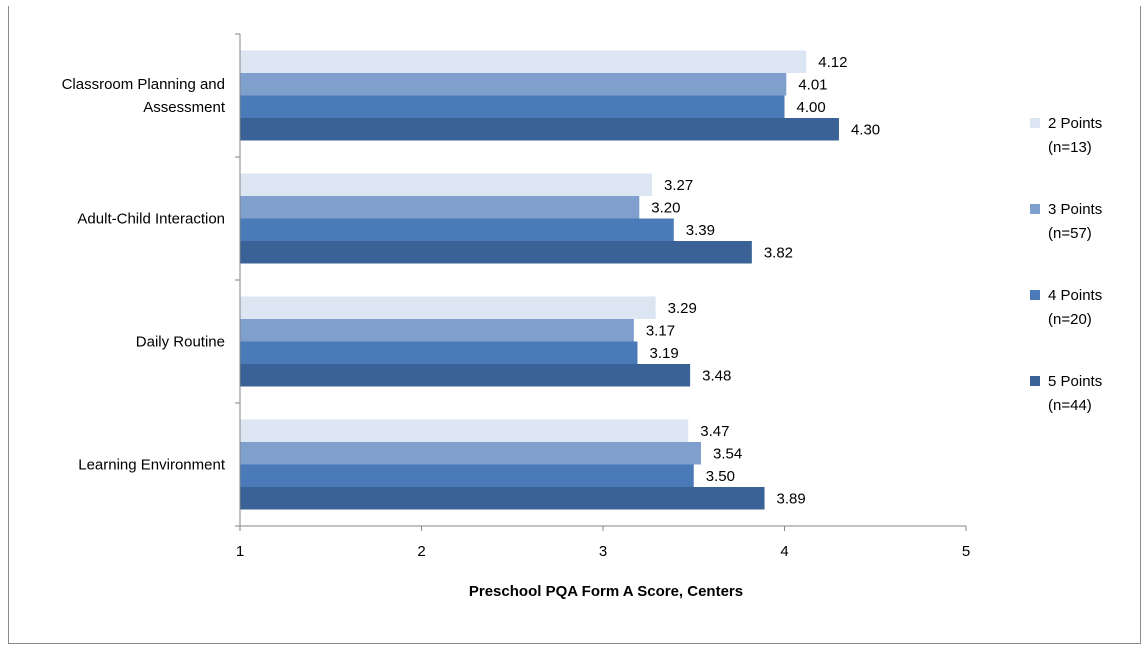  What do you see at coordinates (966, 551) in the screenshot?
I see `x-tick-label: 5` at bounding box center [966, 551].